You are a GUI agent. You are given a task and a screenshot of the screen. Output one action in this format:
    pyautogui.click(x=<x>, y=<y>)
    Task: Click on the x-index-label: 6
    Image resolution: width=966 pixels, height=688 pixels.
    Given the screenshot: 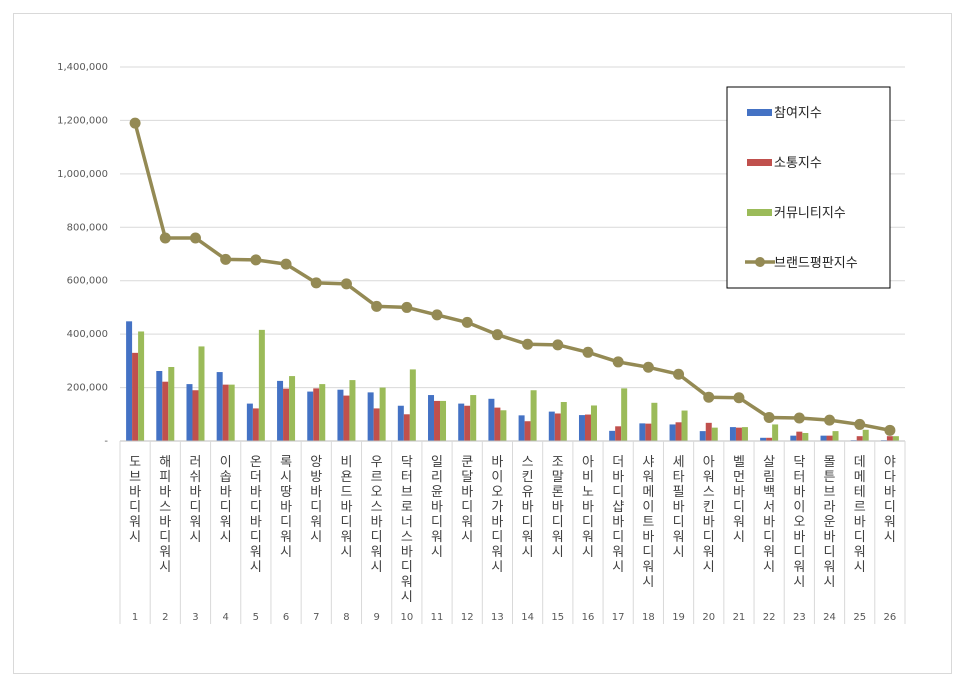 What is the action you would take?
    pyautogui.click(x=286, y=617)
    